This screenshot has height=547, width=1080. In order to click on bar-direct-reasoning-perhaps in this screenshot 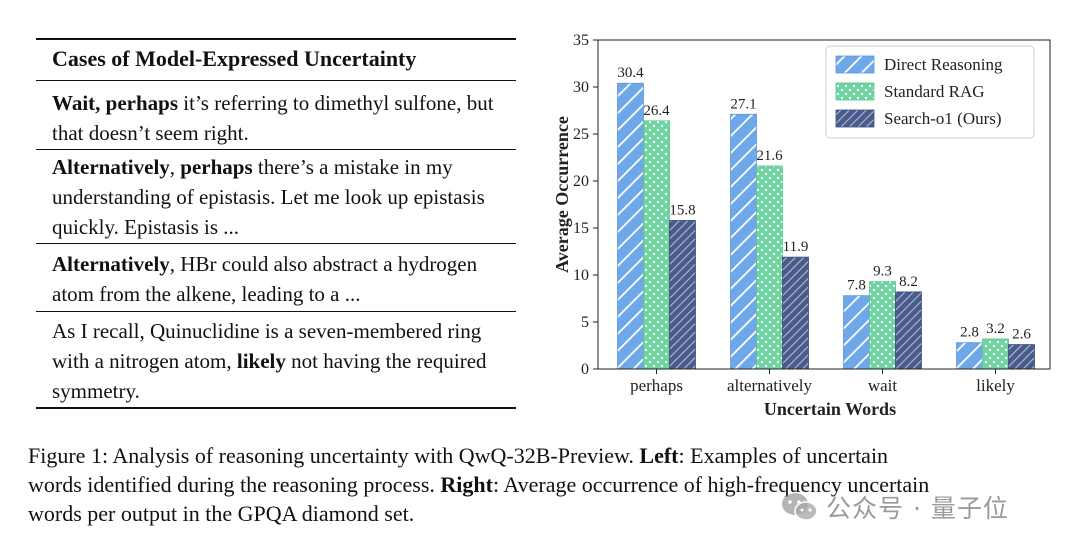, I will do `click(630, 226)`.